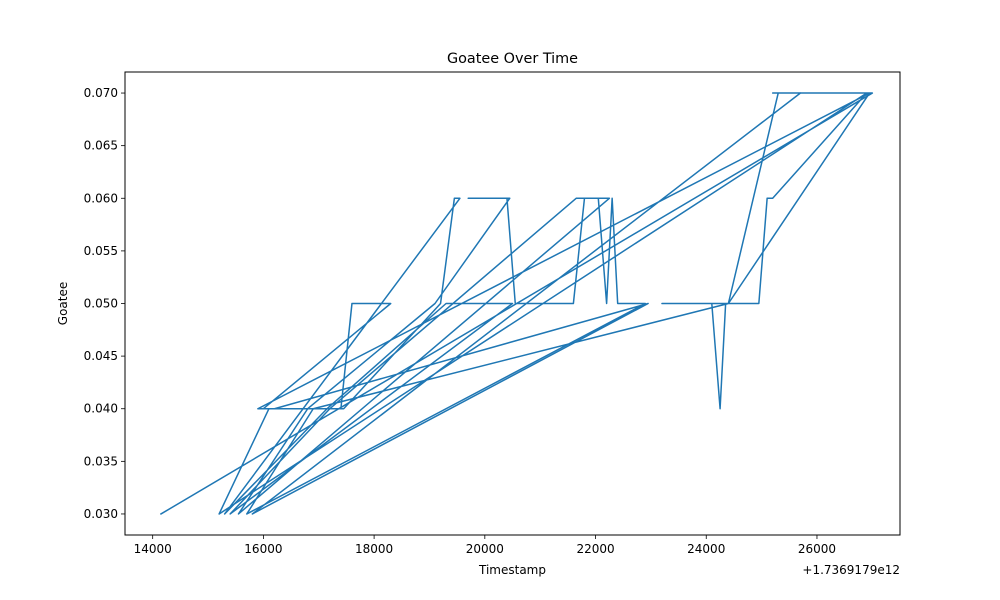  What do you see at coordinates (153, 549) in the screenshot?
I see `x-tick-label: 14000` at bounding box center [153, 549].